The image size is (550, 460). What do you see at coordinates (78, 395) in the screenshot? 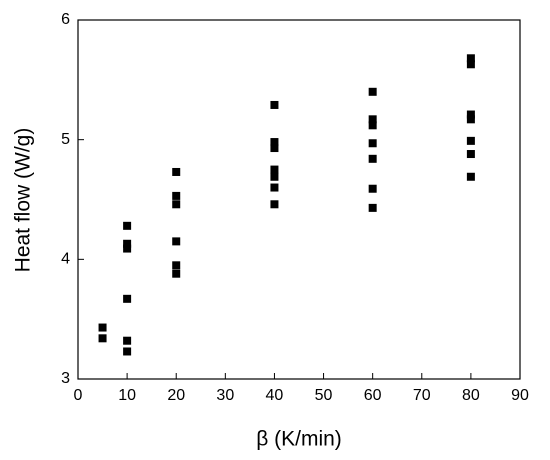
I see `x-tick-label: 0` at bounding box center [78, 395].